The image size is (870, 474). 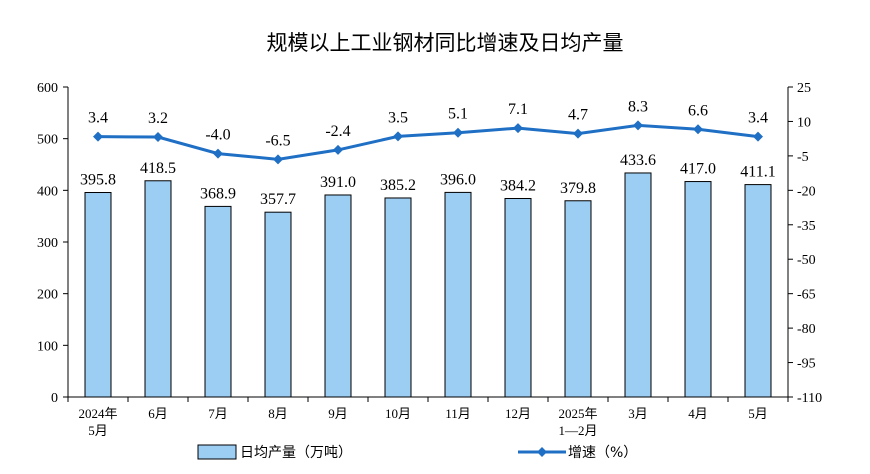 What do you see at coordinates (278, 199) in the screenshot?
I see `bar-data-label: 357.7` at bounding box center [278, 199].